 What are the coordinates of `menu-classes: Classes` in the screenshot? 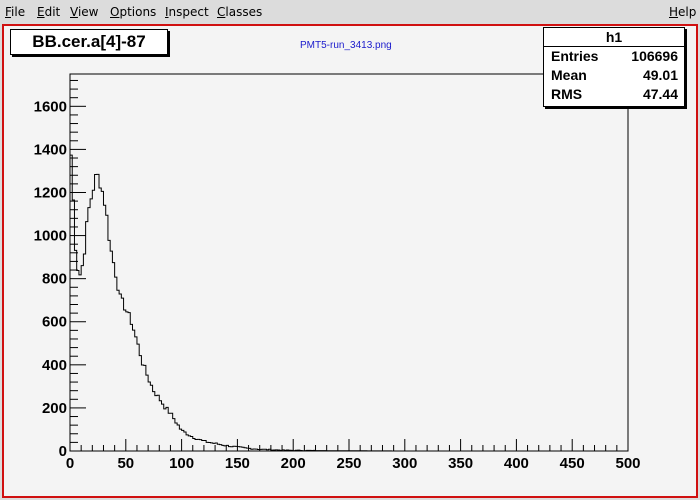 It's located at (240, 12).